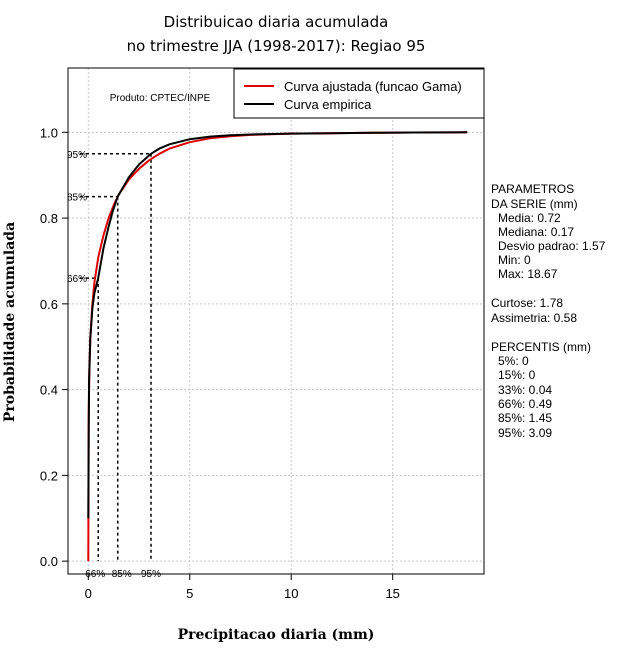 The image size is (640, 660). I want to click on chart-title-line2: no trimestre JJA (1998-2017): Regiao 95, so click(276, 46).